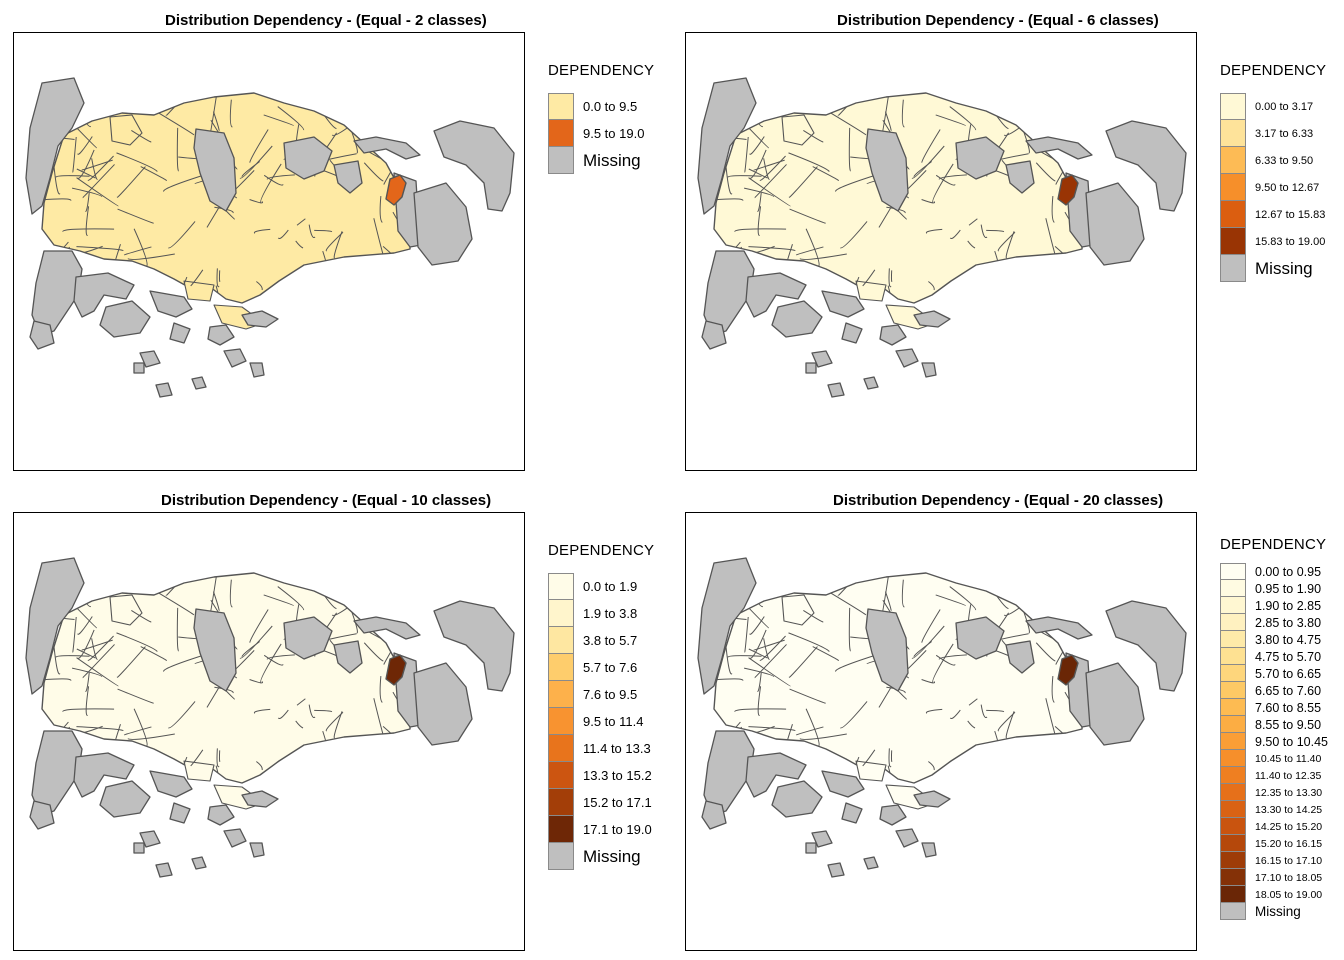 The image size is (1344, 960). Describe the element at coordinates (1284, 160) in the screenshot. I see `legend-label: 6.33 to 9.50` at that location.